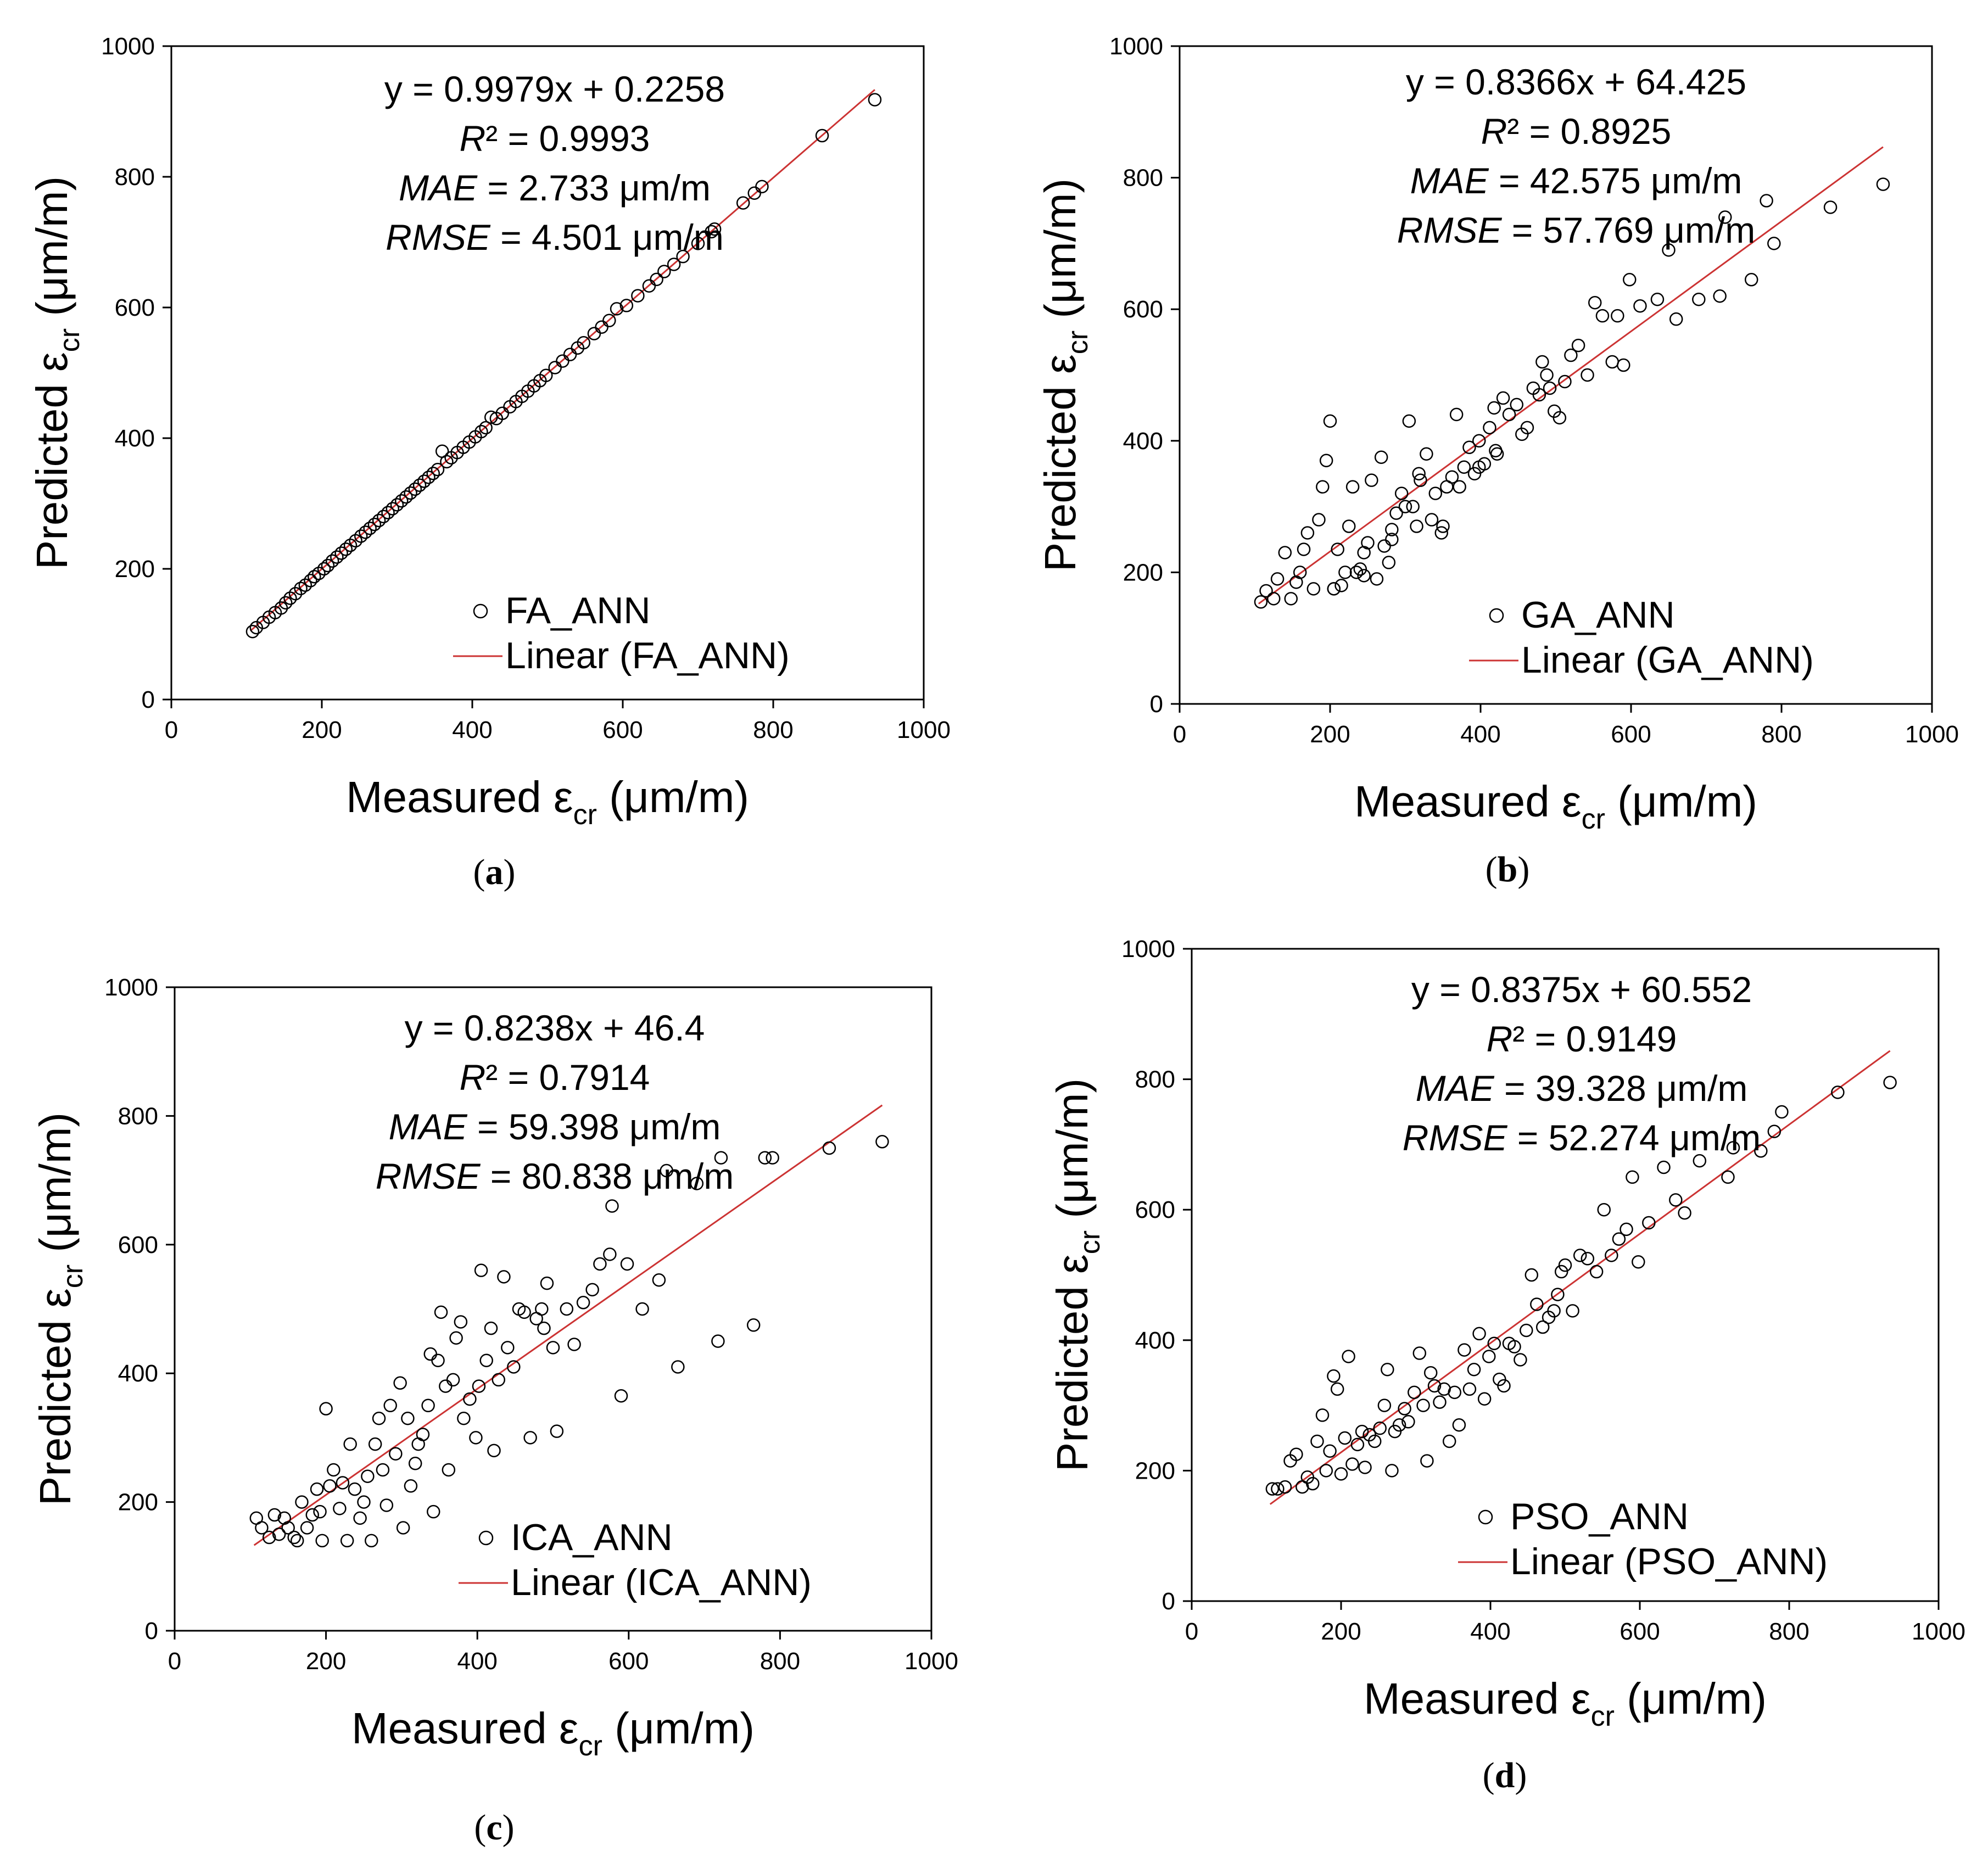 Image resolution: width=1988 pixels, height=1863 pixels. I want to click on y-tick-label: 1000, so click(1136, 47).